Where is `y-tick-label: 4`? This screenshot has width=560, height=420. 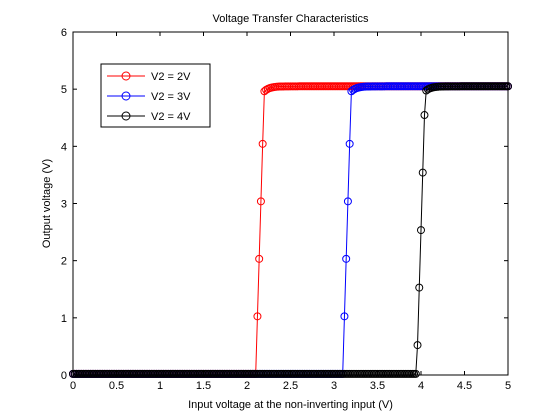
y-tick-label: 4 is located at coordinates (64, 147).